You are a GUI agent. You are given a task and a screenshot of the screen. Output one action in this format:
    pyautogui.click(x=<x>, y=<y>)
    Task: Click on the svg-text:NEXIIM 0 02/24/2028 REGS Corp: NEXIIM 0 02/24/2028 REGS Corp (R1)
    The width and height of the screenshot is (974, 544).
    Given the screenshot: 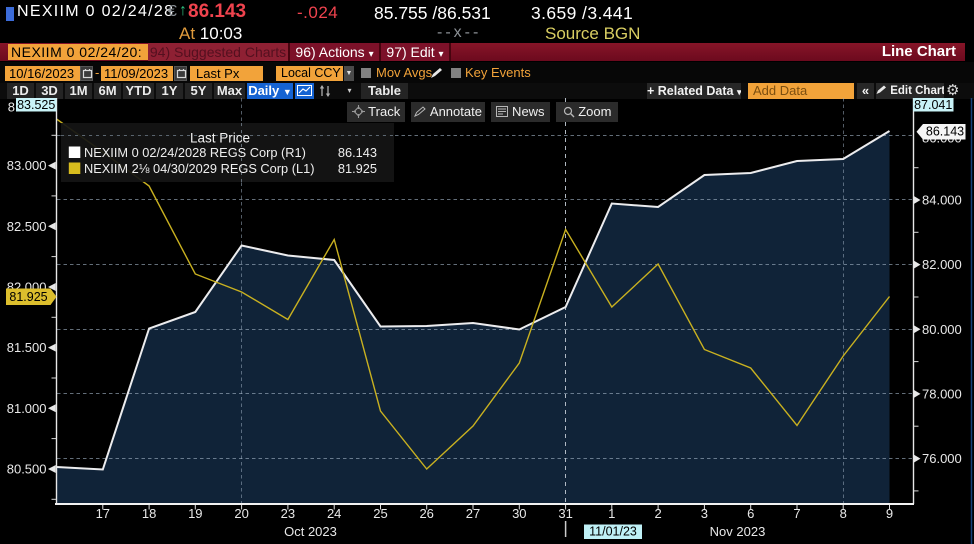 What is the action you would take?
    pyautogui.click(x=195, y=152)
    